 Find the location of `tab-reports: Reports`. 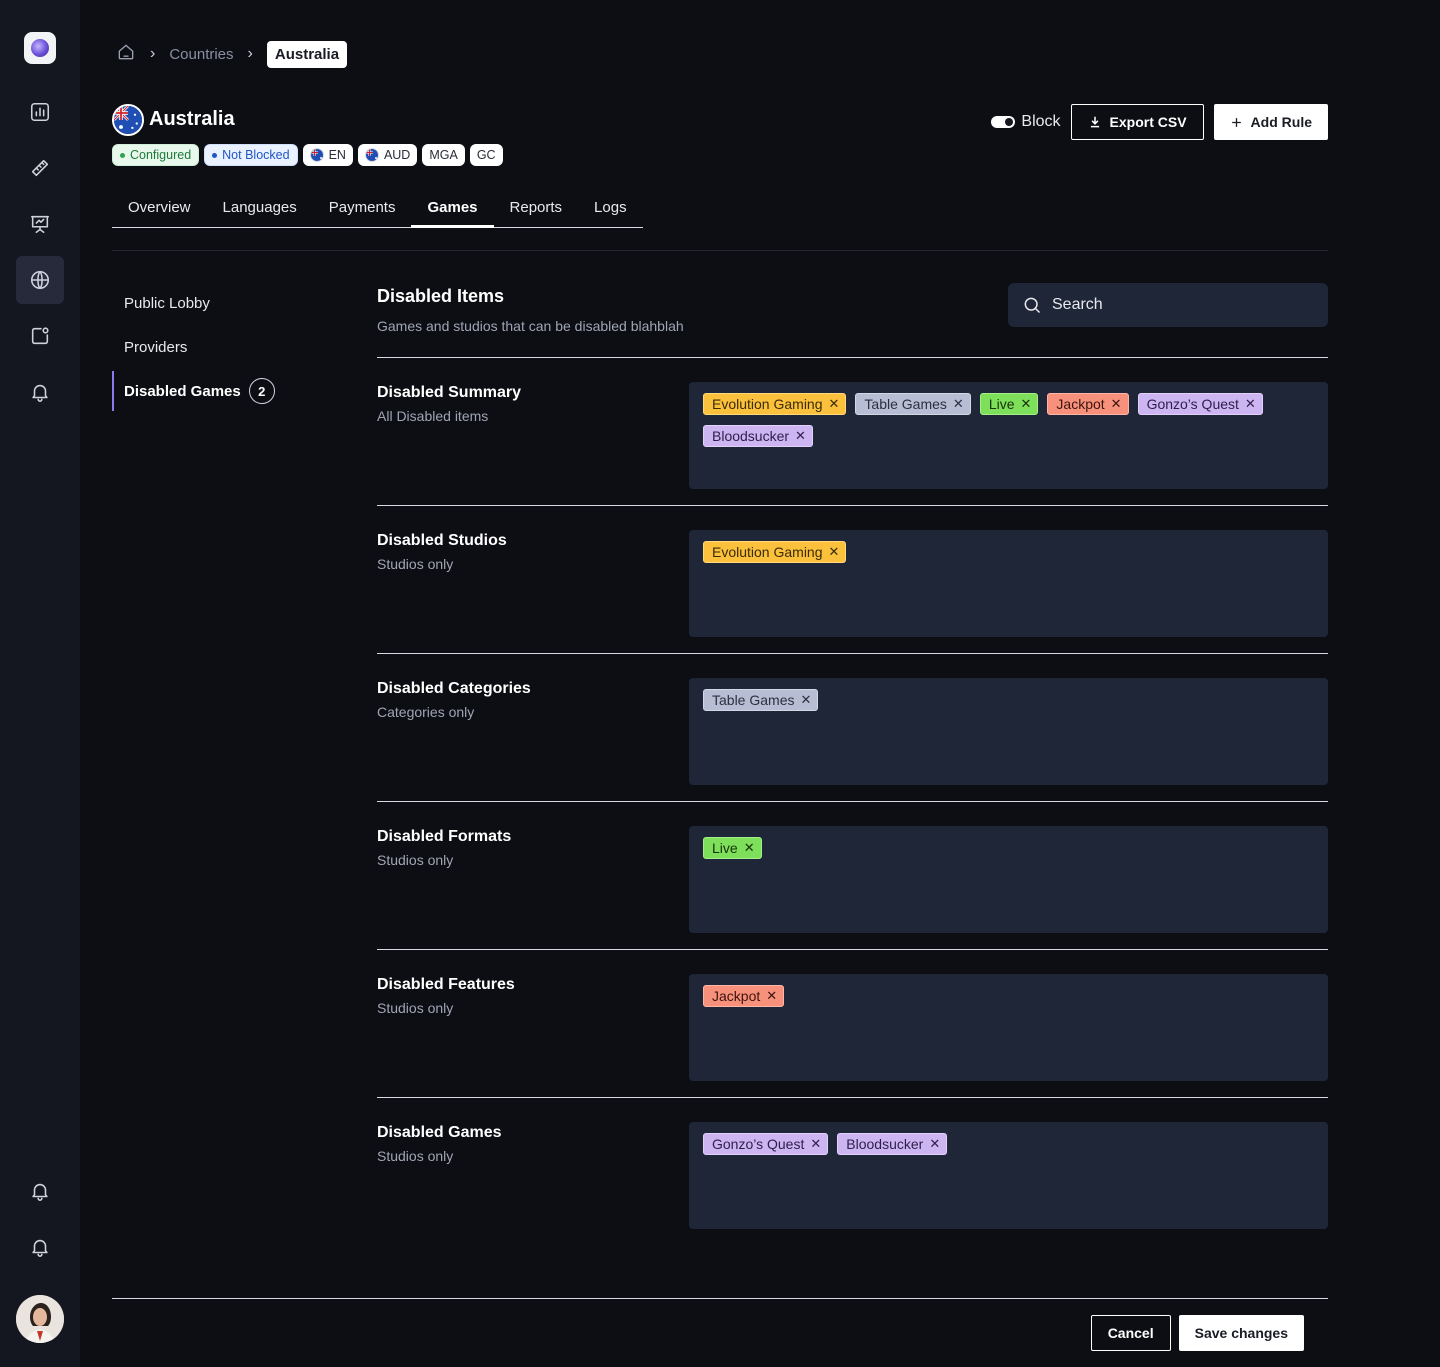

tab-reports: Reports is located at coordinates (536, 207).